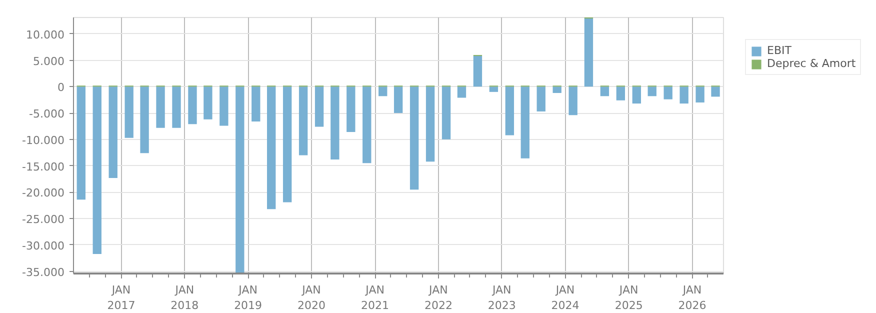  I want to click on x-tick-label: JAN 2017, so click(121, 298).